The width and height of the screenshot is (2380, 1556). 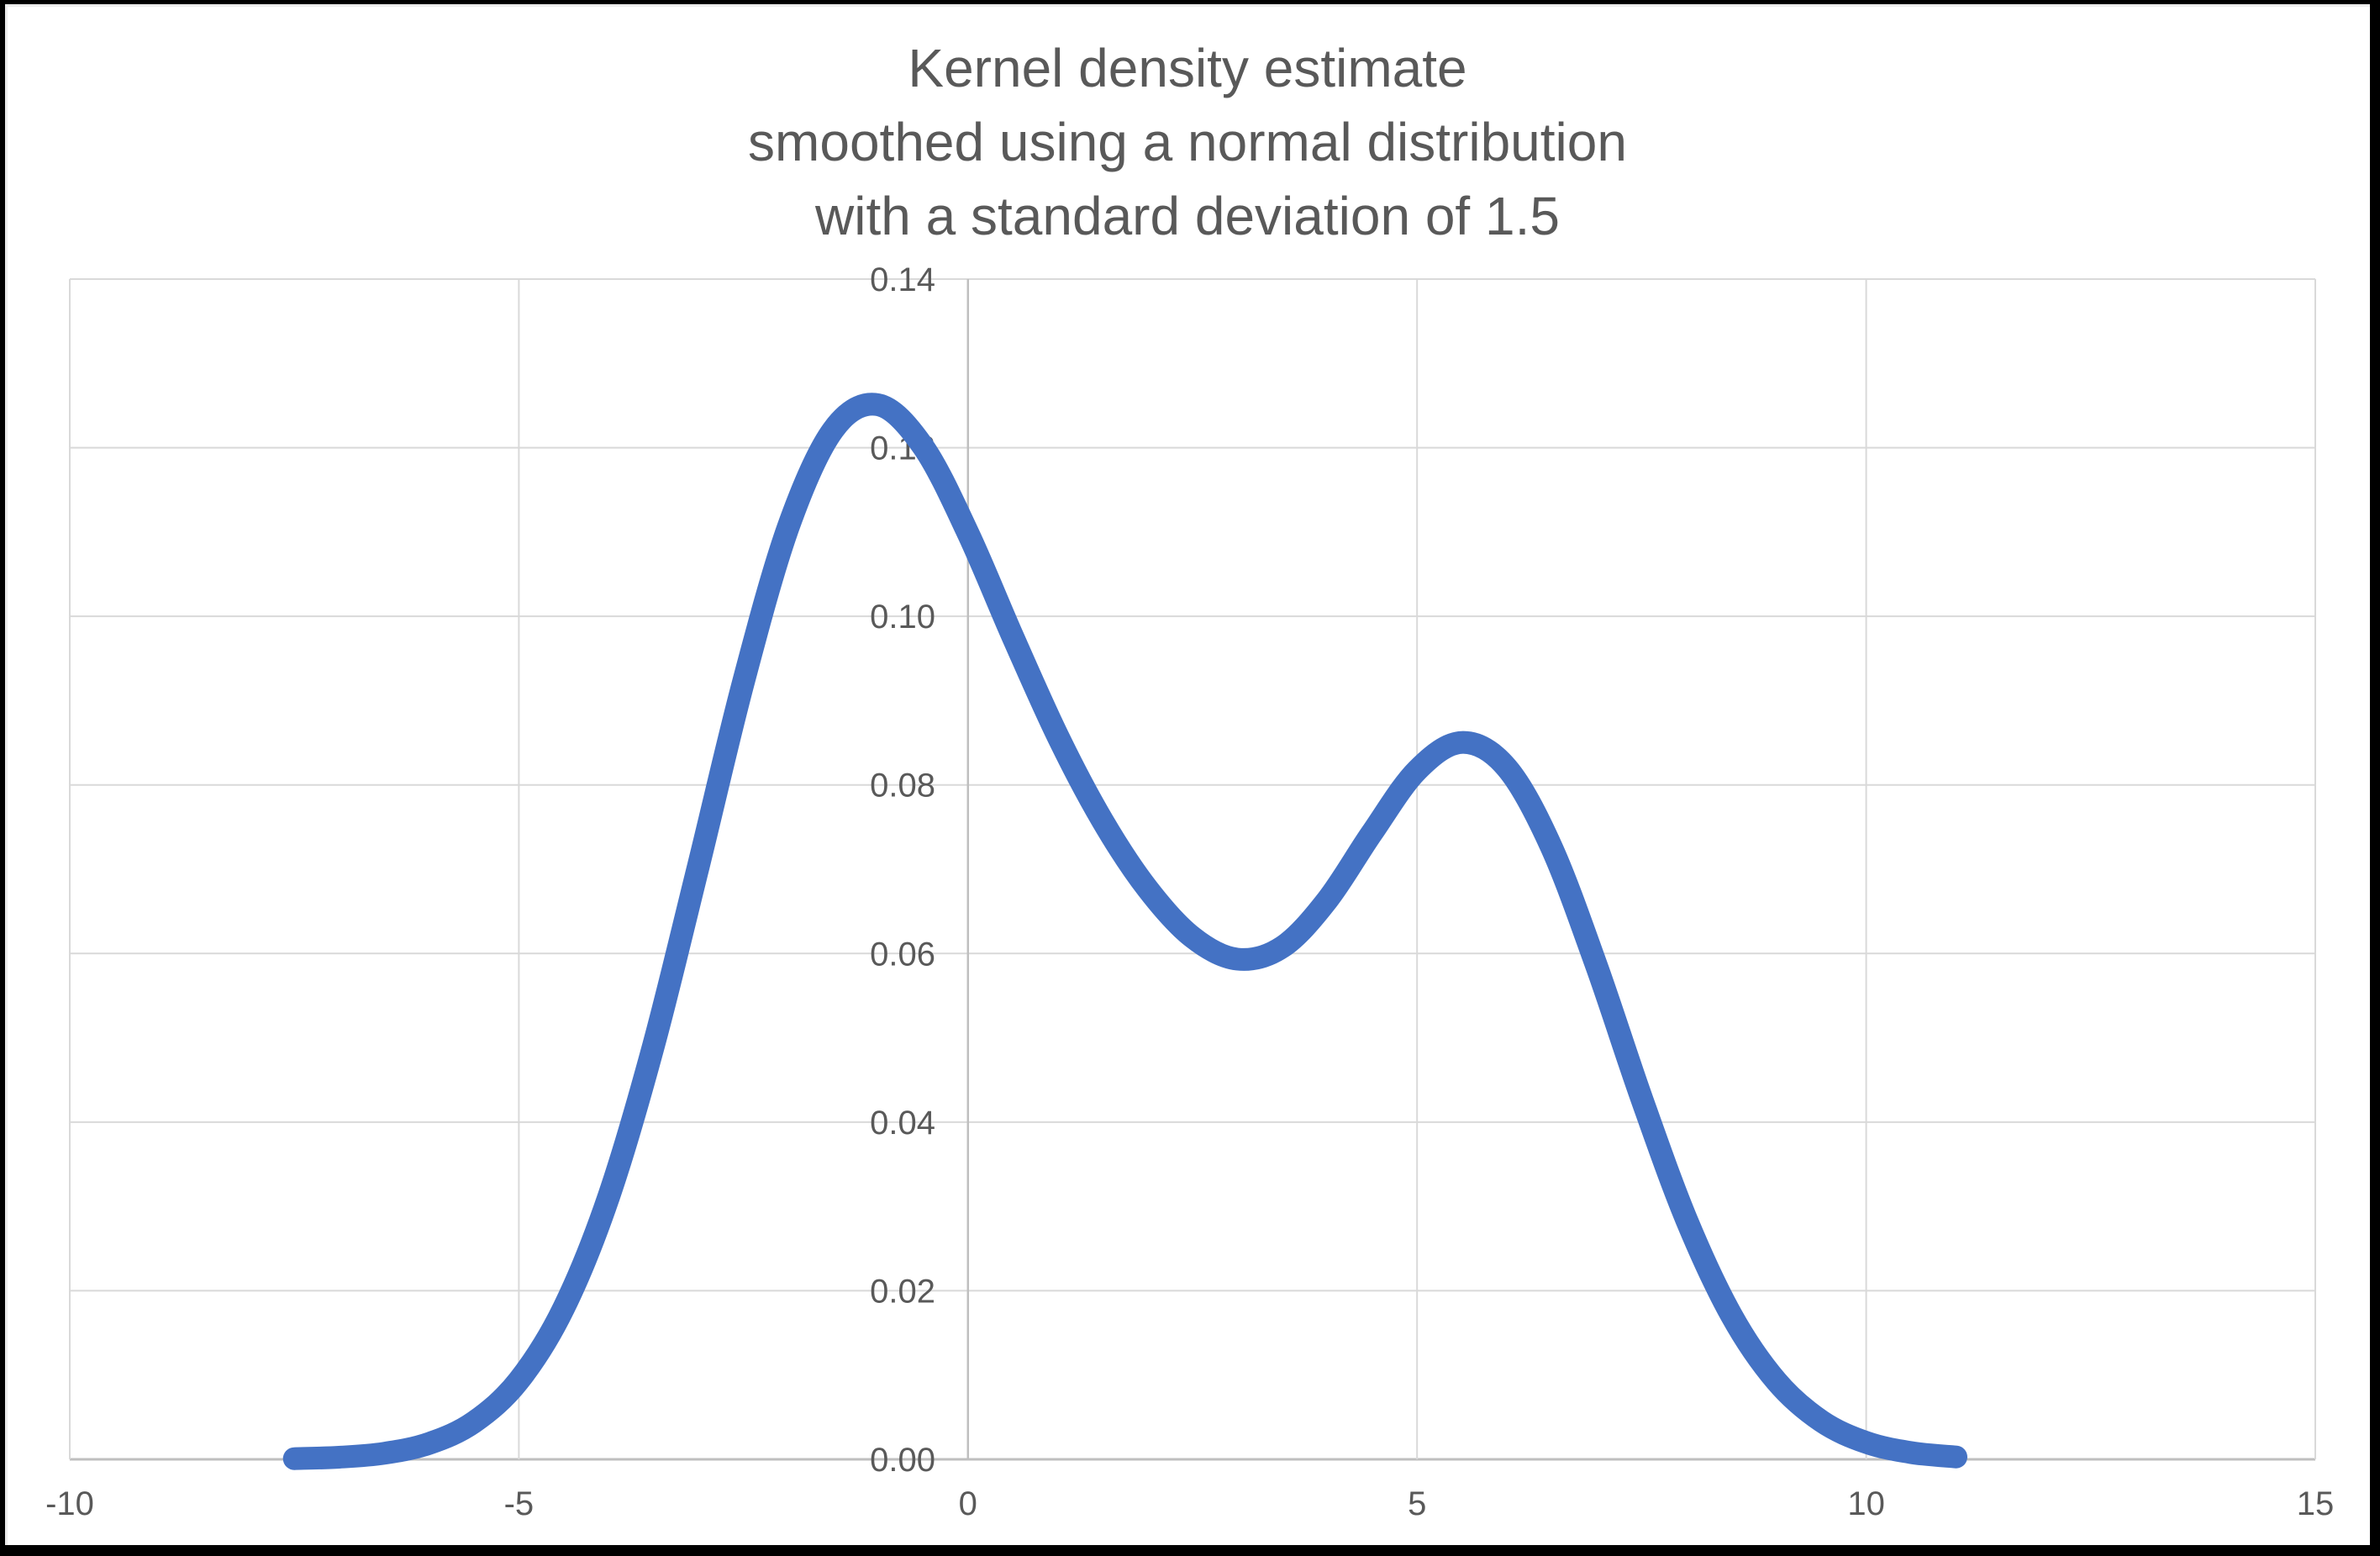 What do you see at coordinates (1188, 216) in the screenshot?
I see `chart-title-line-3: with a standard deviation of 1.5` at bounding box center [1188, 216].